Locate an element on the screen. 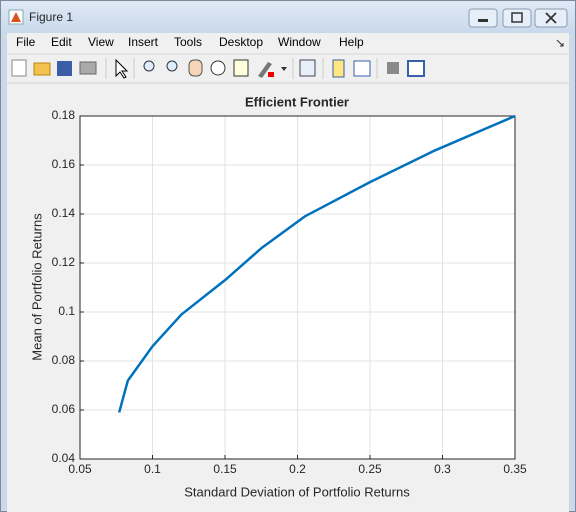 The height and width of the screenshot is (512, 576). rotate-icon is located at coordinates (218, 68).